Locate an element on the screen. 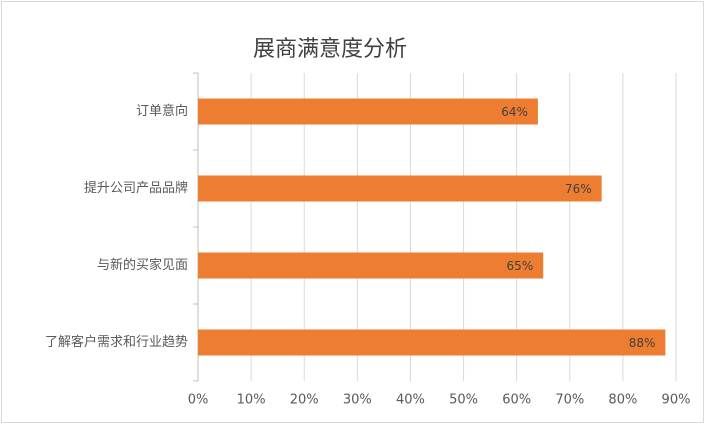 The width and height of the screenshot is (705, 426). y-tick-label: 订单意向 is located at coordinates (162, 111).